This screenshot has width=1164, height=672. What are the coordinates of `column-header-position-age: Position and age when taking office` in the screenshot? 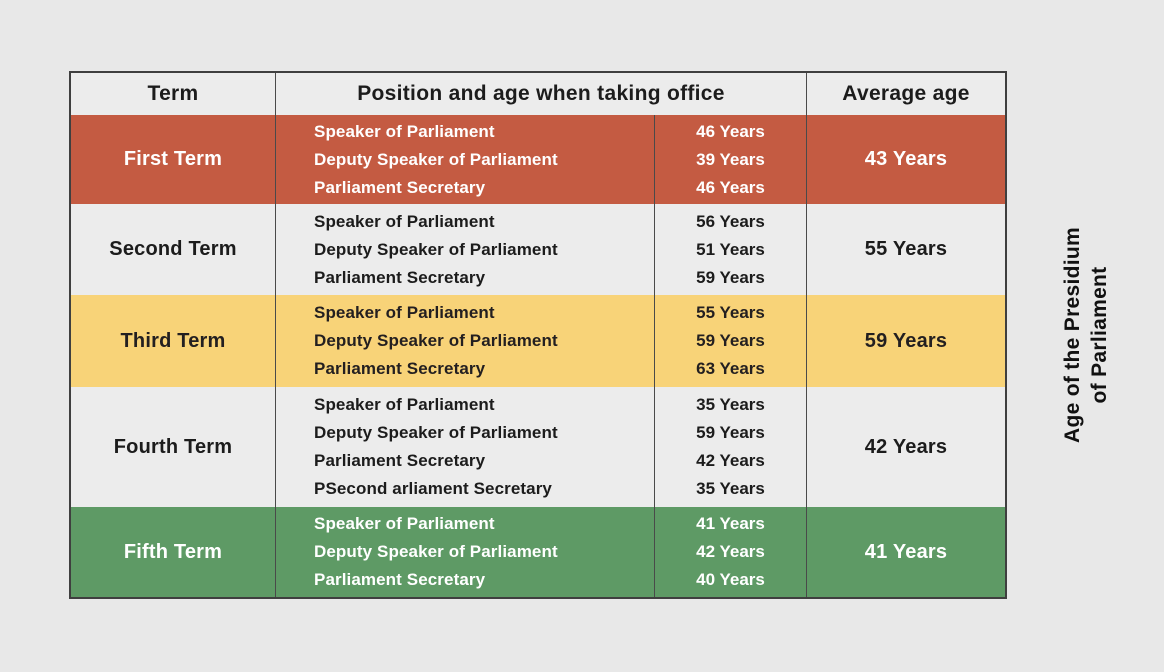 It's located at (541, 94).